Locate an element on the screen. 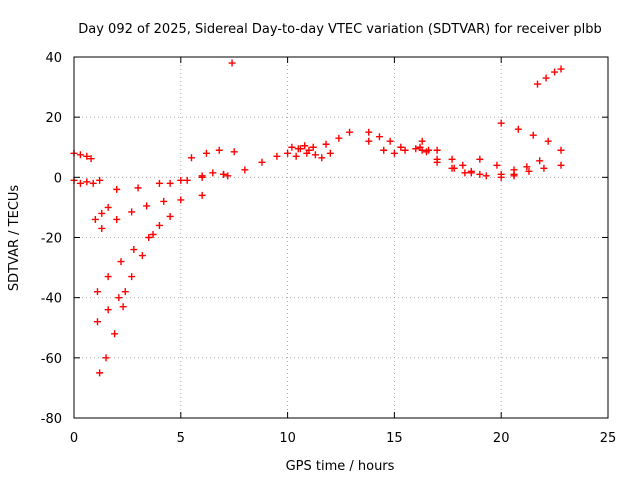 The image size is (640, 480). y-tick-label: 0 is located at coordinates (58, 178).